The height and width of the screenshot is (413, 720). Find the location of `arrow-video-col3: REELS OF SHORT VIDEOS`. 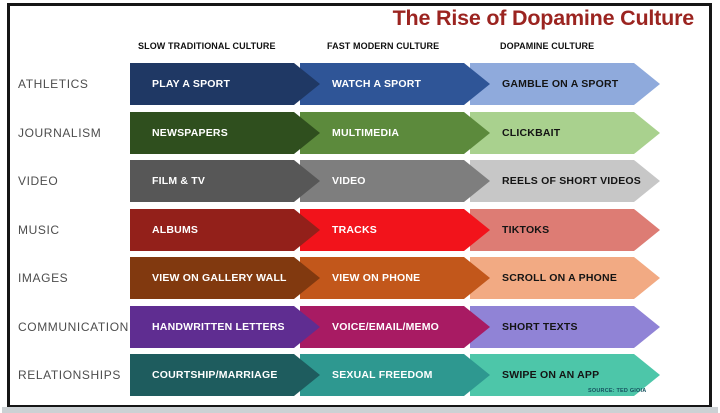

arrow-video-col3: REELS OF SHORT VIDEOS is located at coordinates (565, 181).